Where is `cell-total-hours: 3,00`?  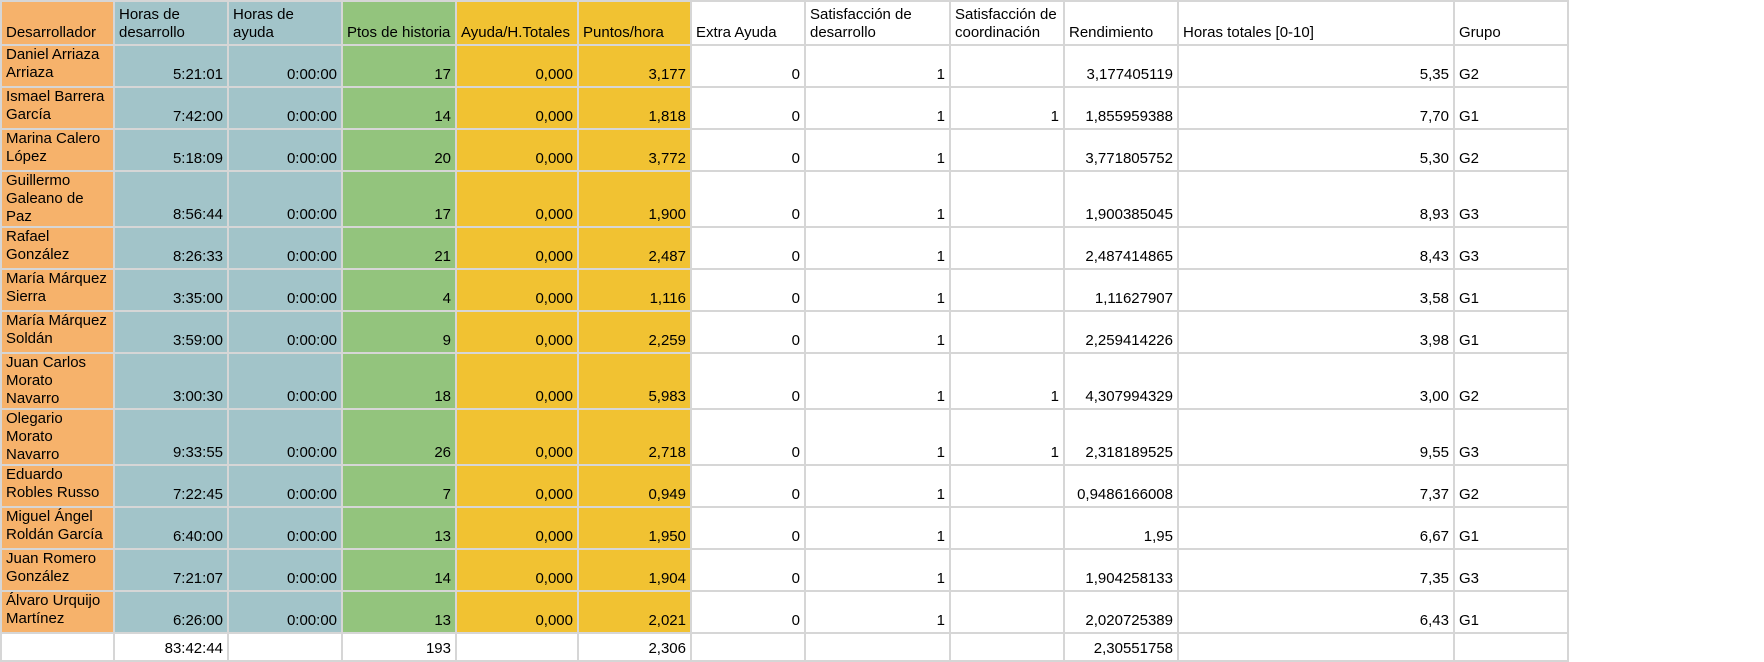 cell-total-hours: 3,00 is located at coordinates (1316, 381).